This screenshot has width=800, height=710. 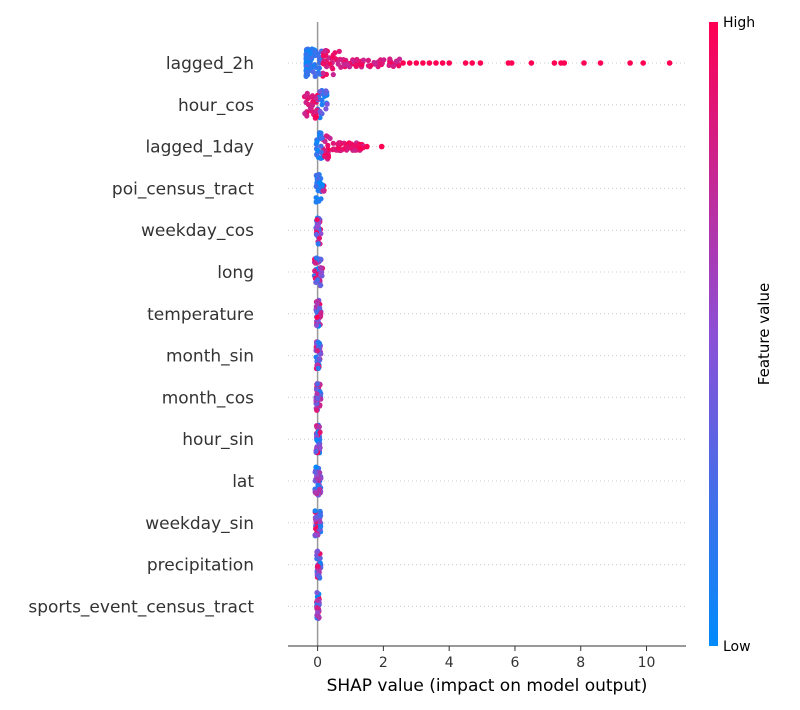 I want to click on colorbar-high-label: High, so click(x=739, y=23).